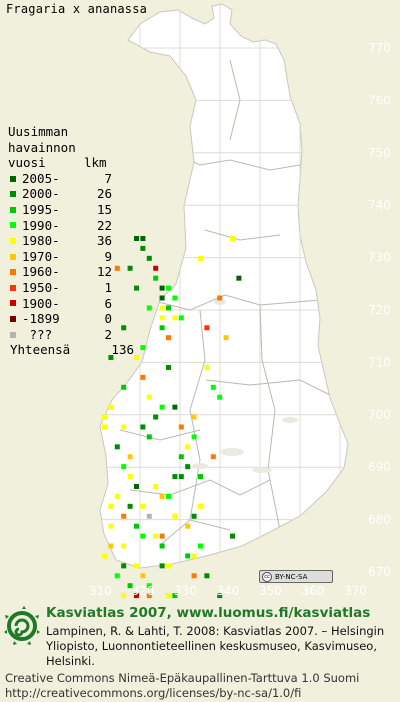 The image size is (400, 702). What do you see at coordinates (108, 287) in the screenshot?
I see `legend-count: 1` at bounding box center [108, 287].